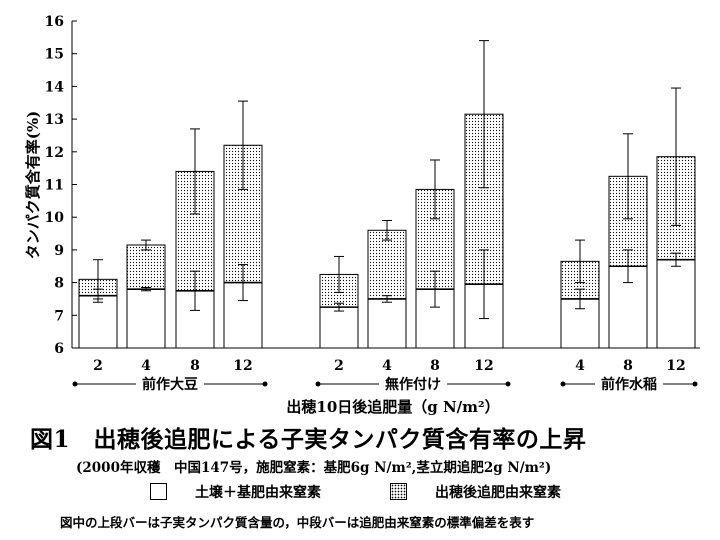  Describe the element at coordinates (59, 284) in the screenshot. I see `y-tick-label: 8` at that location.